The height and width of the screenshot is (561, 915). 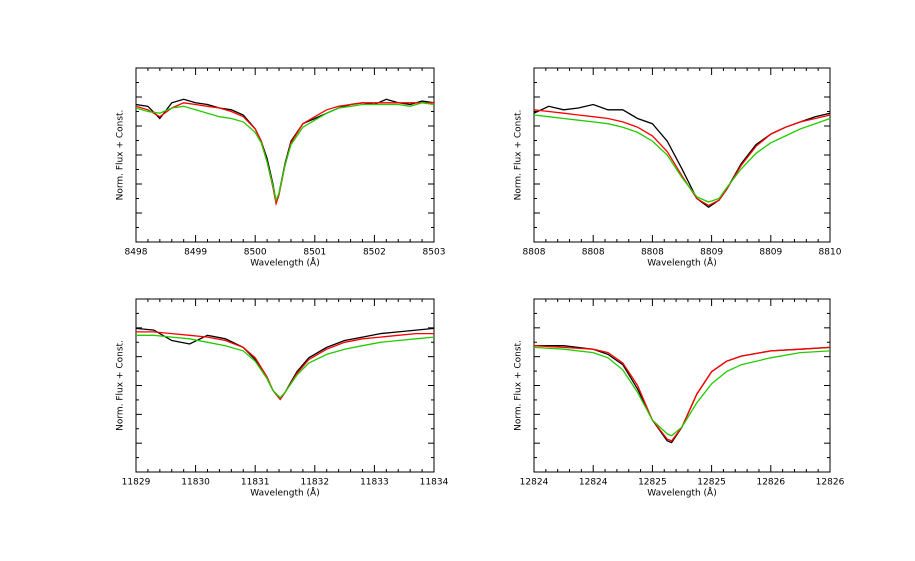 What do you see at coordinates (195, 483) in the screenshot?
I see `x-tick-label: 11830` at bounding box center [195, 483].